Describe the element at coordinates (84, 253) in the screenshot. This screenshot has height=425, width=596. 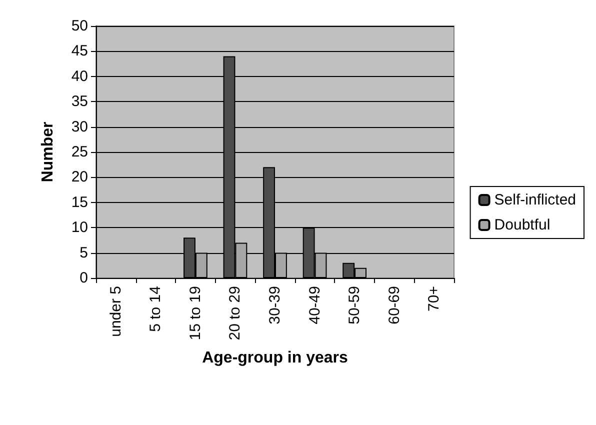
I see `y-tick-label: 5` at that location.